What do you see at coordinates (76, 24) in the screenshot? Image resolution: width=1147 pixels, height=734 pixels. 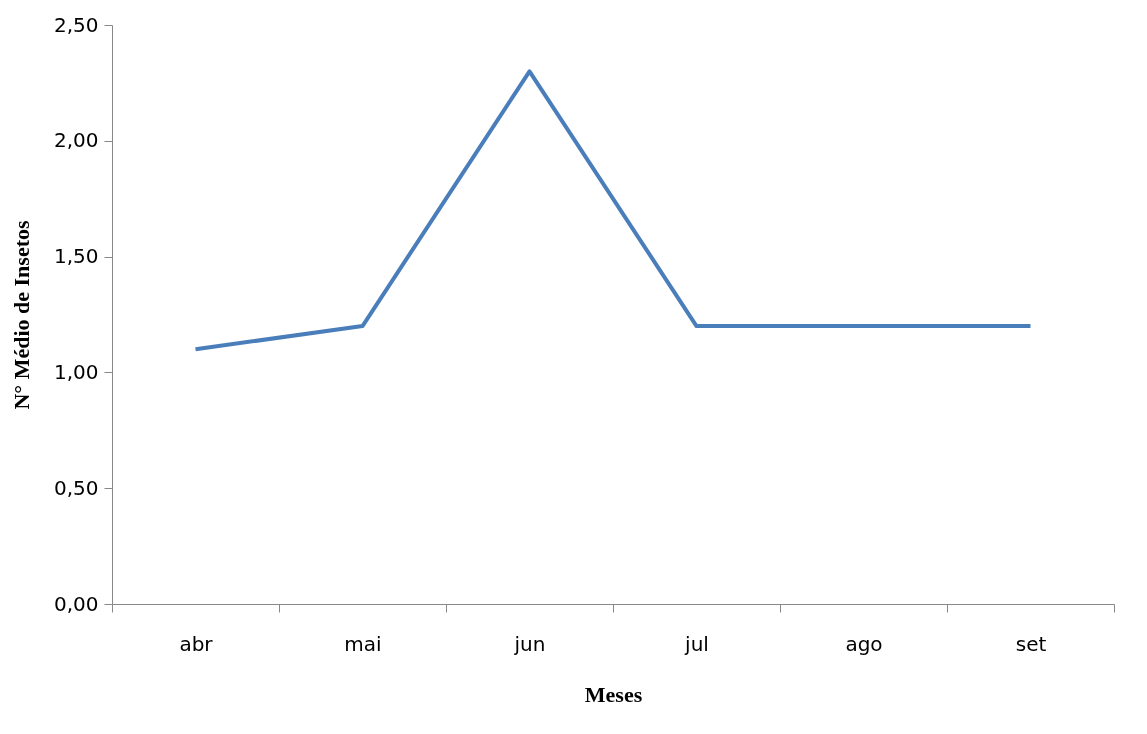 I see `y-tick-label: 2,50` at bounding box center [76, 24].